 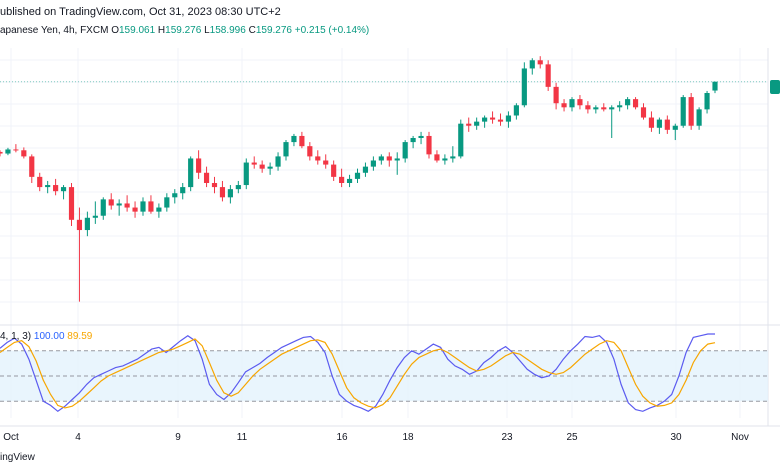 What do you see at coordinates (78, 437) in the screenshot?
I see `x-tick-label: 4` at bounding box center [78, 437].